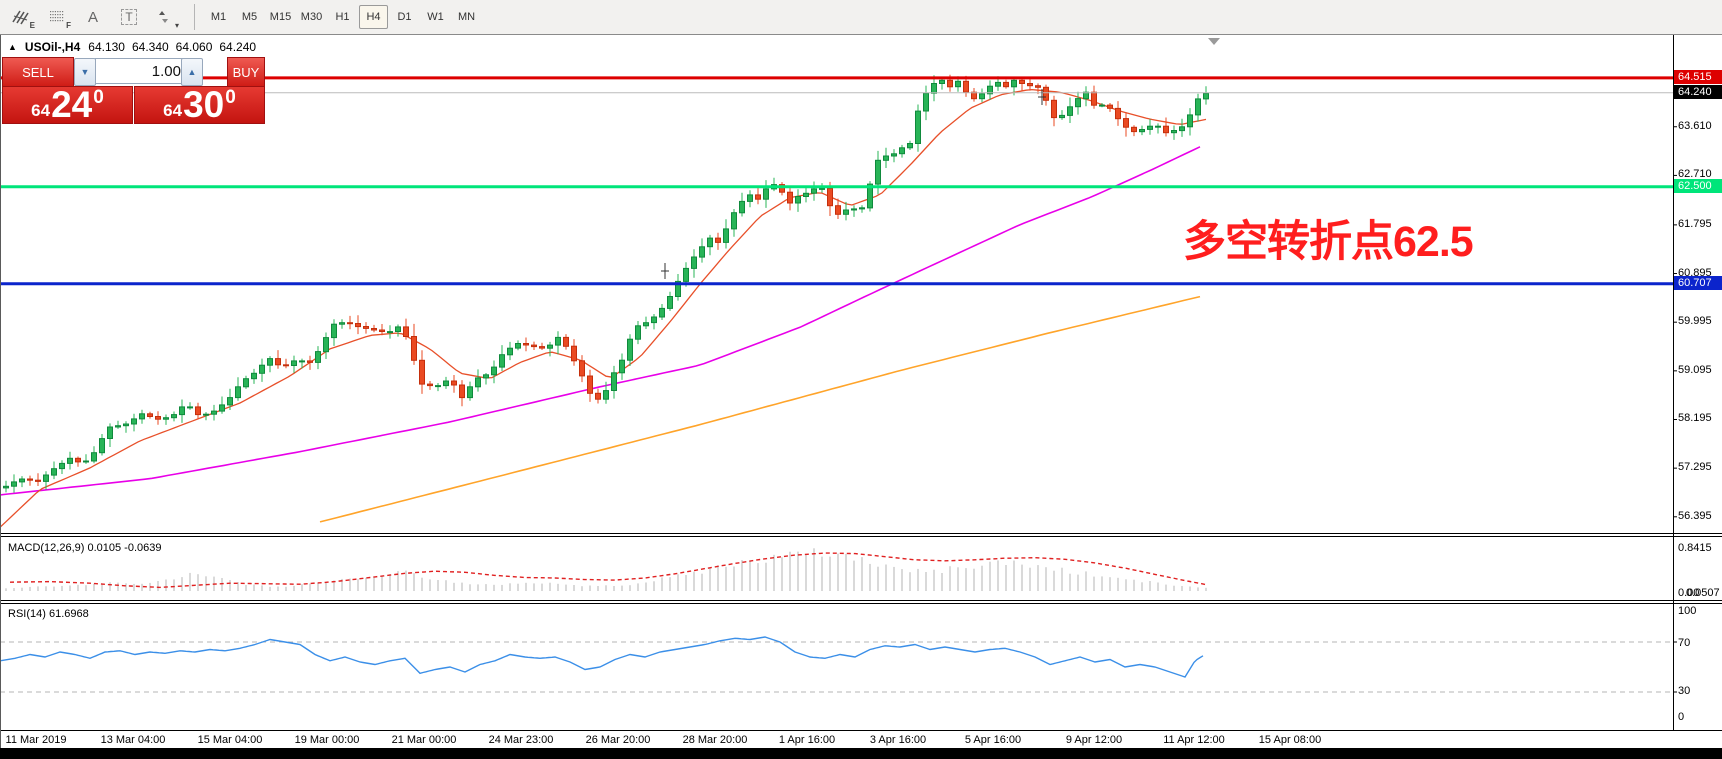  Describe the element at coordinates (204, 104) in the screenshot. I see `buy-price-pips: 30` at that location.